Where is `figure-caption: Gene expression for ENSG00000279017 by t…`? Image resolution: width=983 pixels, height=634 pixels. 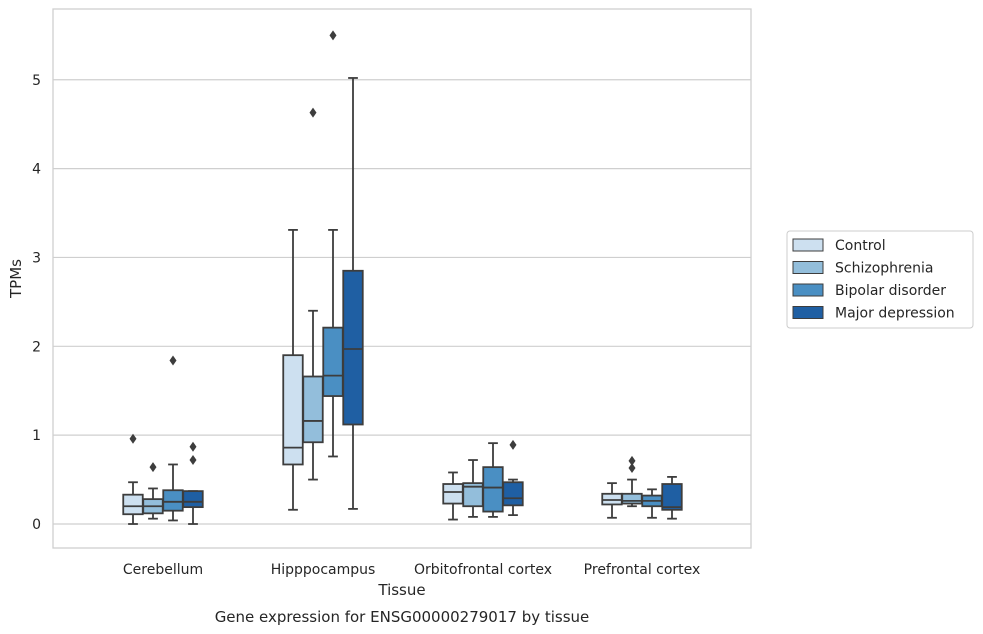
figure-caption: Gene expression for ENSG00000279017 by t… is located at coordinates (402, 617).